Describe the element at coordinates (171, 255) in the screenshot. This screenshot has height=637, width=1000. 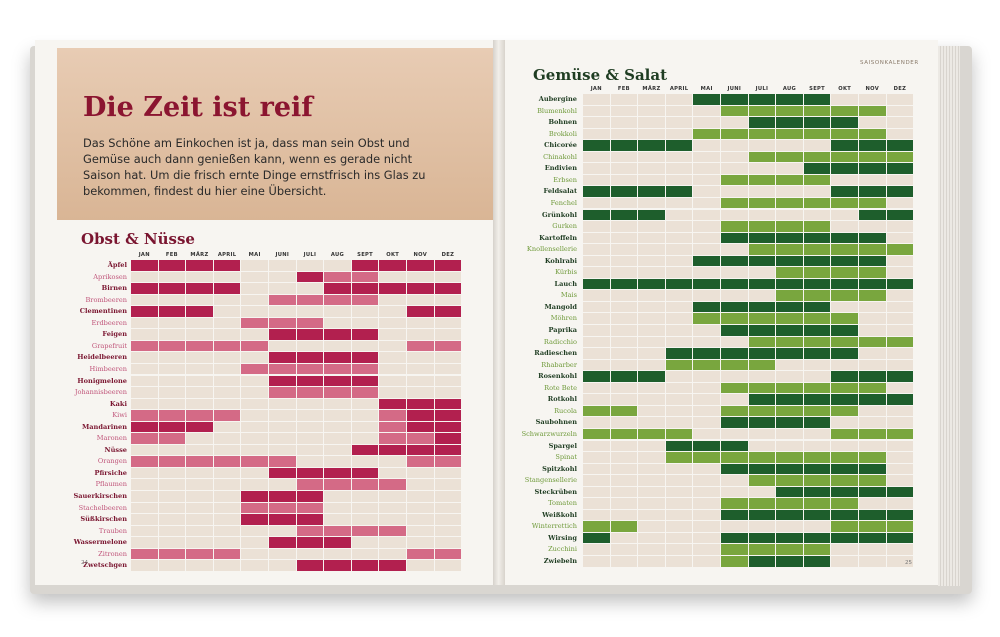
I see `month-header: FEB` at that location.